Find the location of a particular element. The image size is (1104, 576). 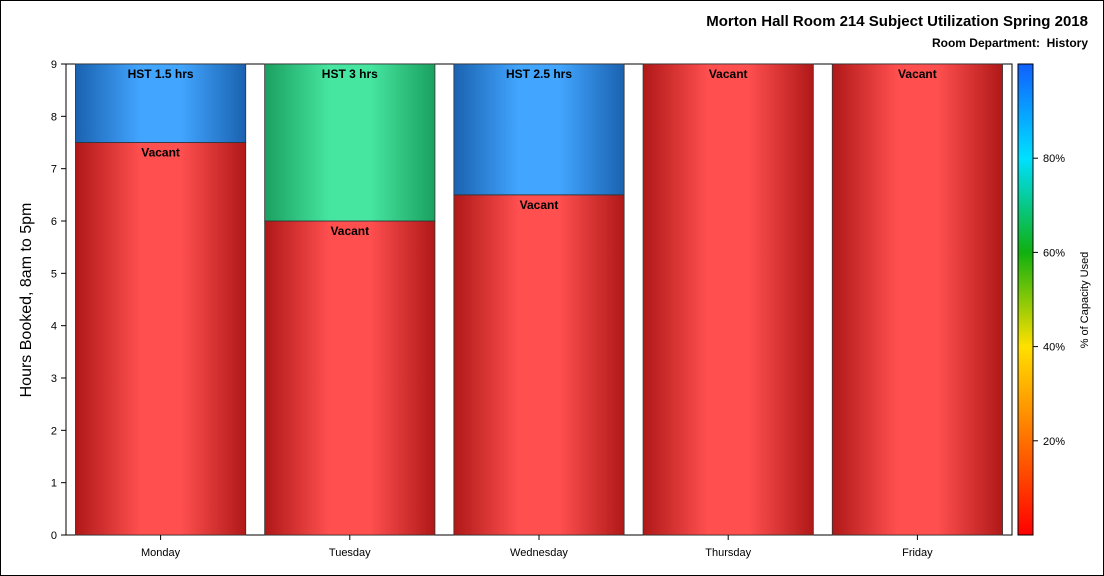

colorbar-tick-label: 40% is located at coordinates (1054, 348).